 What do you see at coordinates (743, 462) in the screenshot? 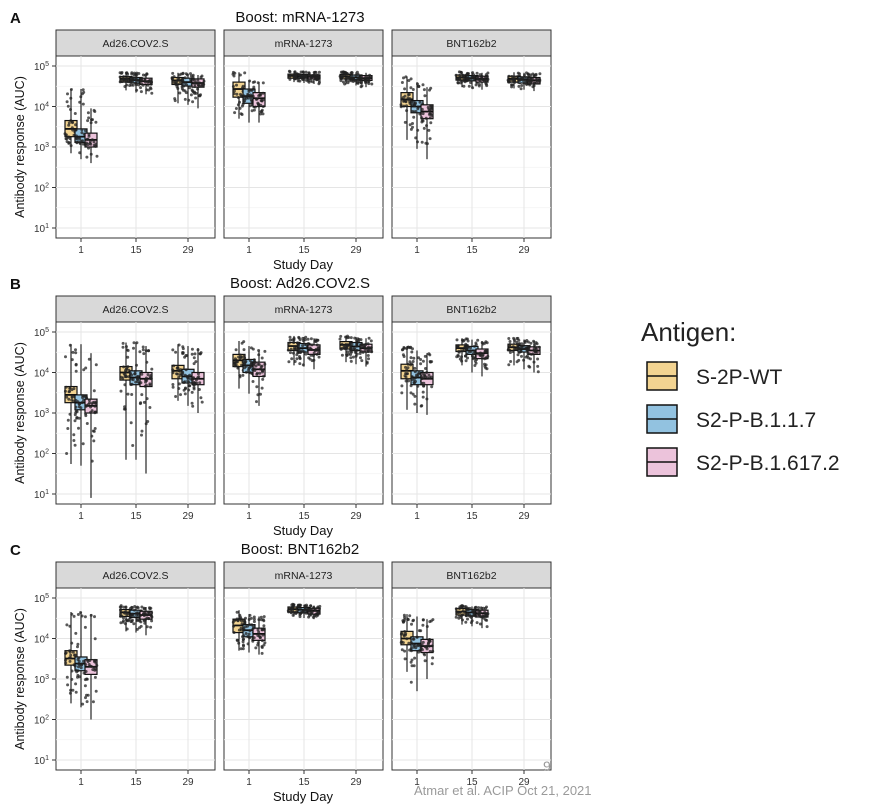
I see `legend-item-pB1617: S2-P-B.1.617.2` at bounding box center [743, 462].